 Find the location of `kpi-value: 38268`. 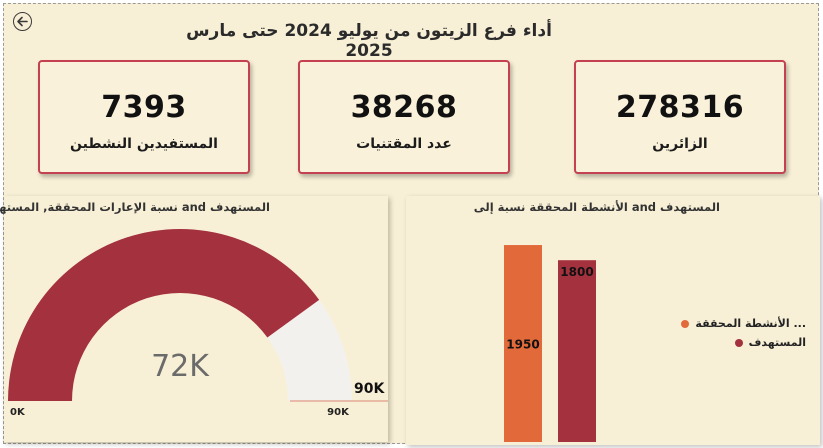

kpi-value: 38268 is located at coordinates (404, 107).